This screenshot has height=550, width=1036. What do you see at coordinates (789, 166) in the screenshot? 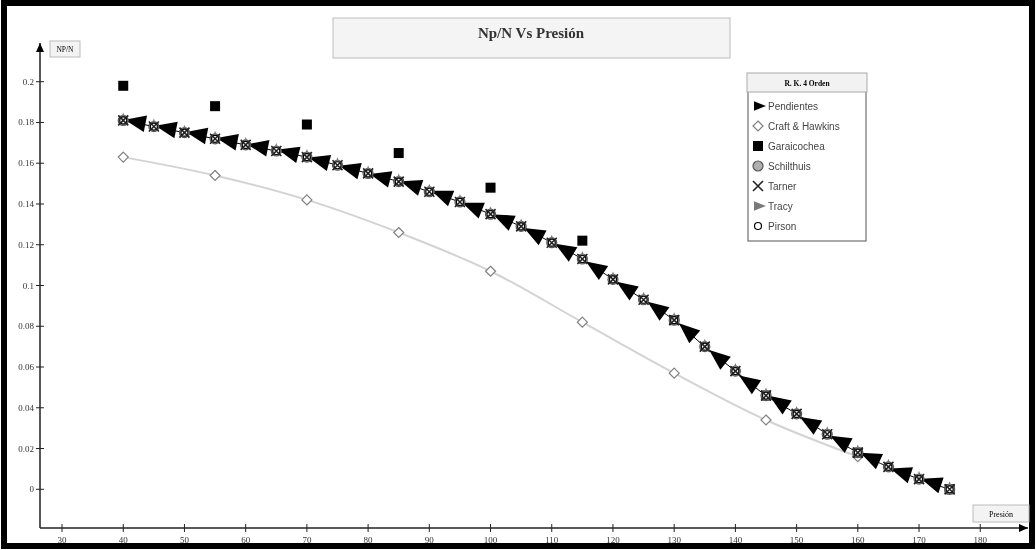
I see `legend-label: Schilthuis` at bounding box center [789, 166].